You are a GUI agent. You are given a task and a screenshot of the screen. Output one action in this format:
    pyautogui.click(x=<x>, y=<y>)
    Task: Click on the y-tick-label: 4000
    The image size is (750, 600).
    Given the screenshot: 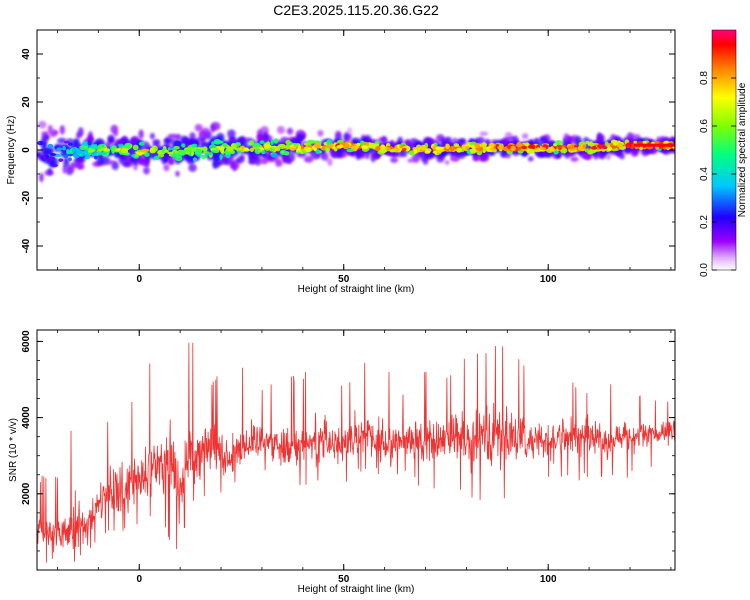 What is the action you would take?
    pyautogui.click(x=26, y=417)
    